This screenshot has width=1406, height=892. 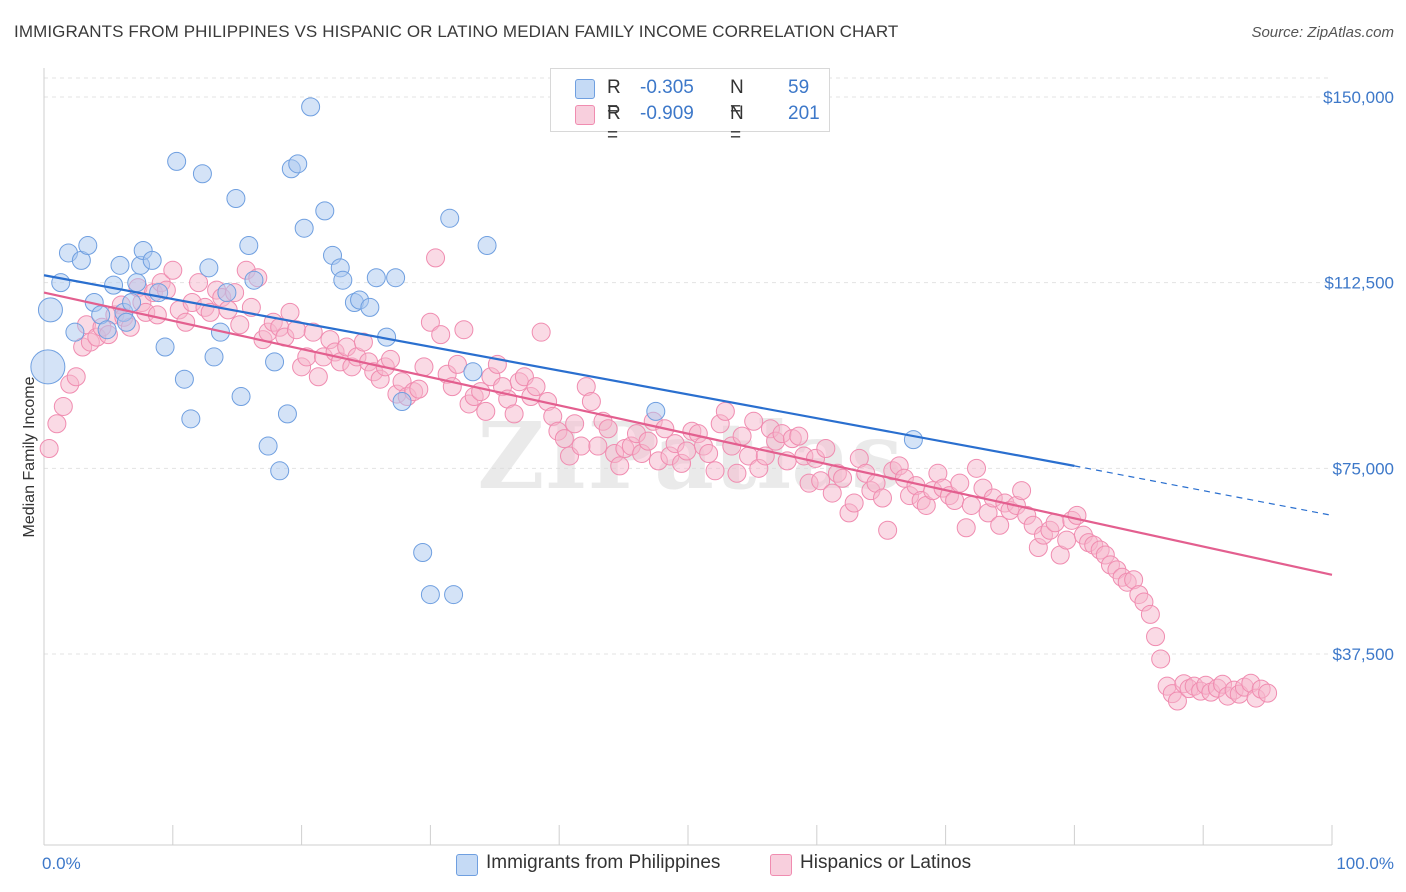 What do you see at coordinates (1358, 97) in the screenshot?
I see `y-tick-label-0: $150,000` at bounding box center [1358, 97].